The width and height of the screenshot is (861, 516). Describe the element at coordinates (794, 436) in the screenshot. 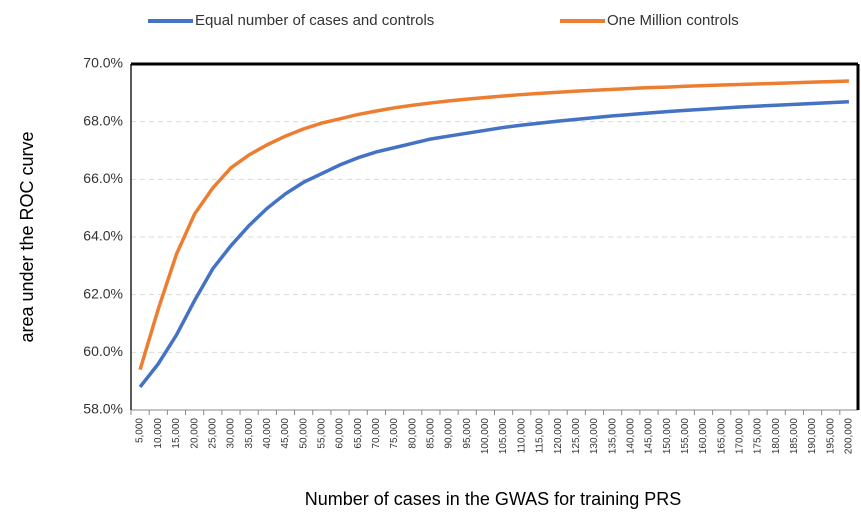

I see `x-tick-label: 185,000` at that location.